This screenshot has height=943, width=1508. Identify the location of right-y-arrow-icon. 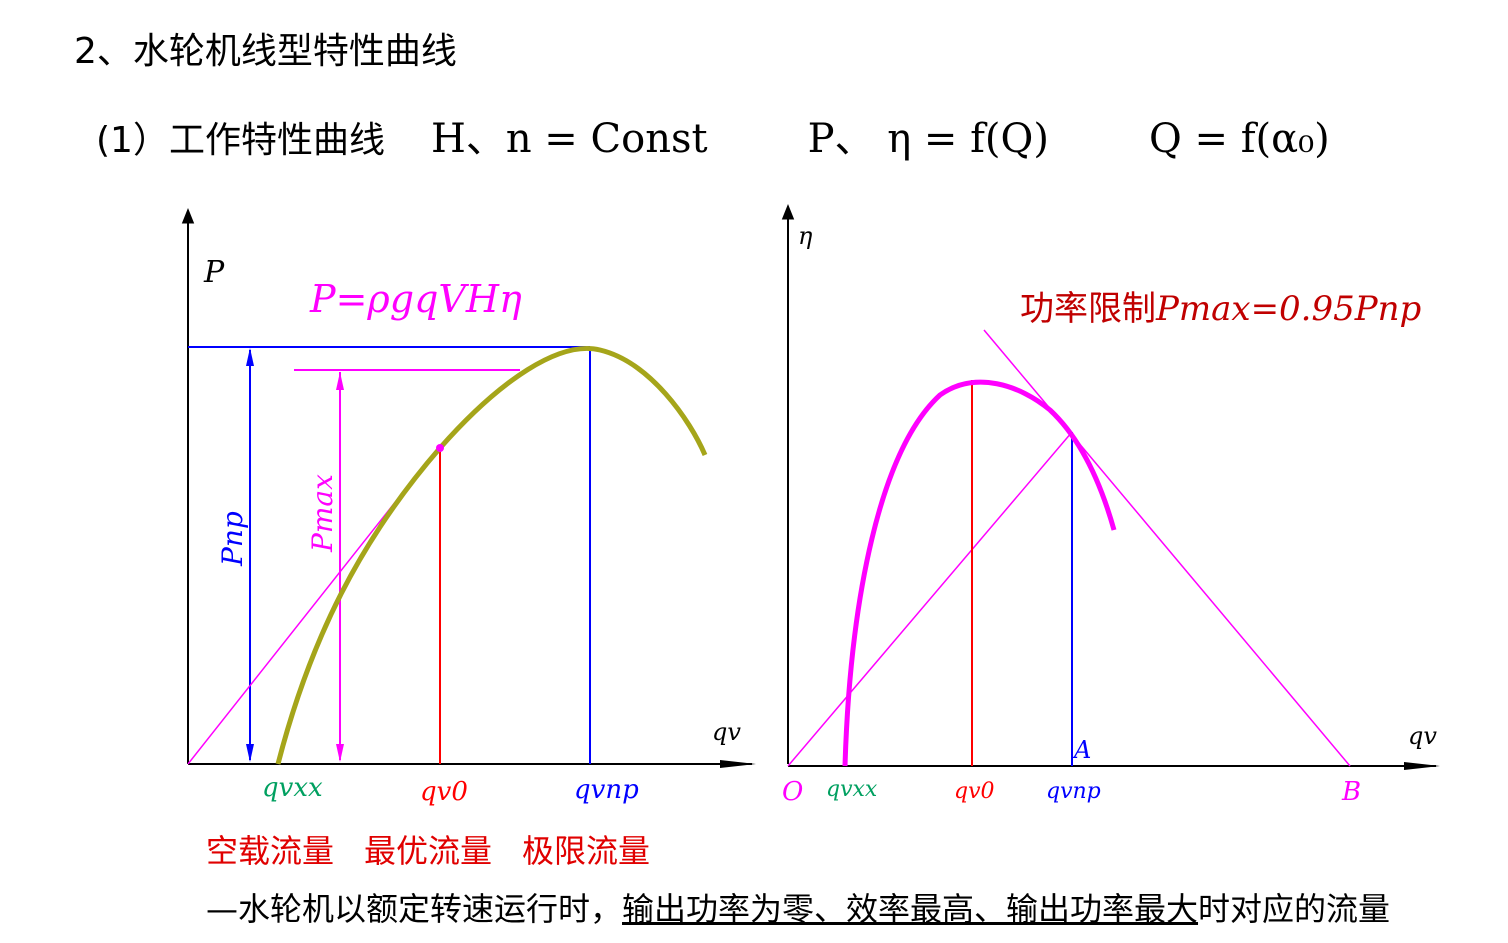
(788, 211).